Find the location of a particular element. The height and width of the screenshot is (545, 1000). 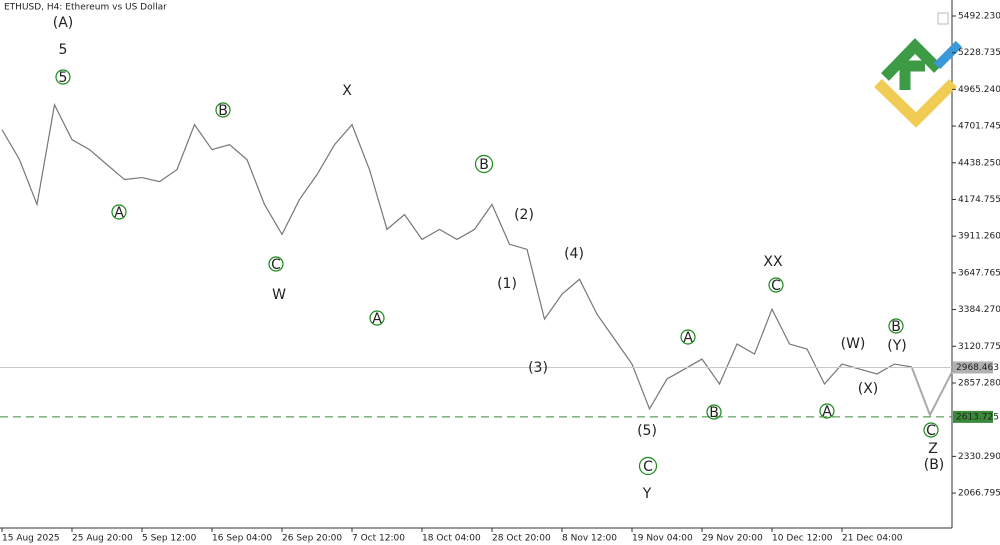

logo is located at coordinates (918, 83).